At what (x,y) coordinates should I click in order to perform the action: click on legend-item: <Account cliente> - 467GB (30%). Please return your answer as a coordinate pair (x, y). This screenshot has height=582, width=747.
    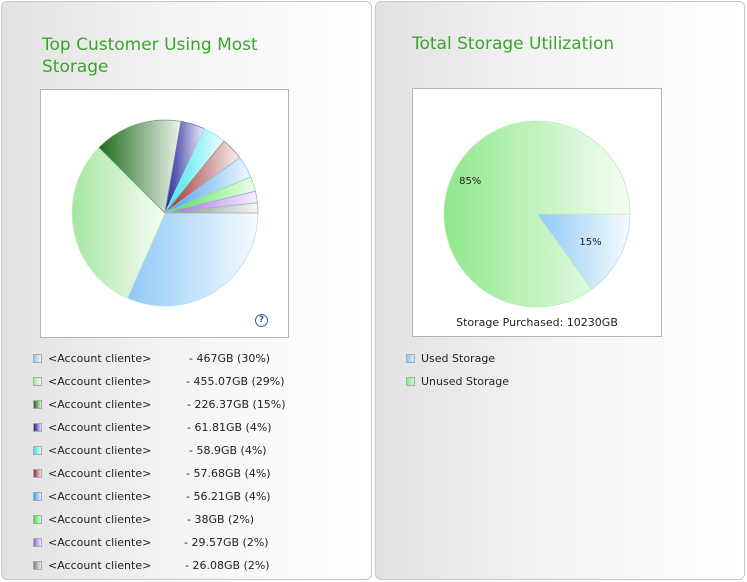
    Looking at the image, I should click on (183, 360).